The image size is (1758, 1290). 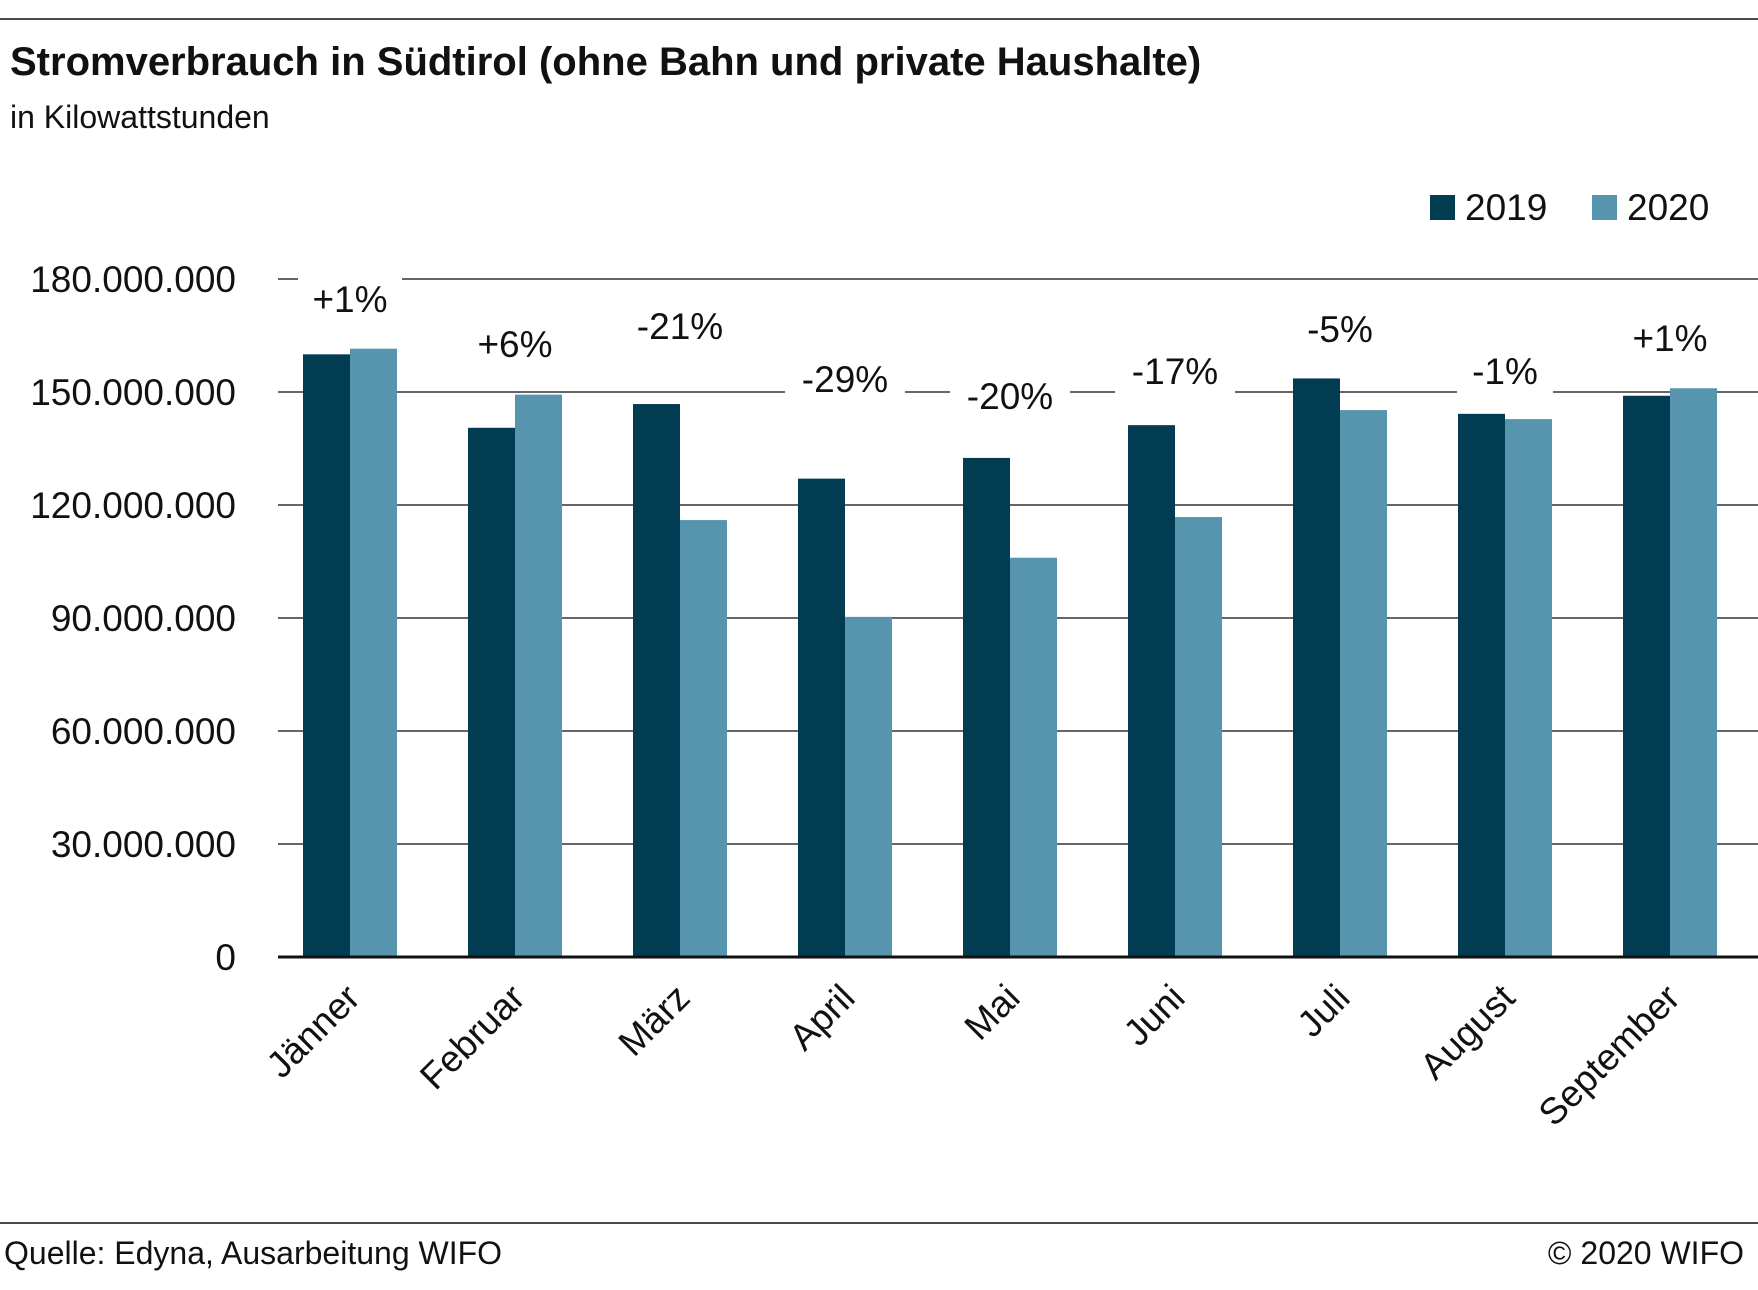 I want to click on y-tick-label: 120.000.000, so click(x=133, y=505).